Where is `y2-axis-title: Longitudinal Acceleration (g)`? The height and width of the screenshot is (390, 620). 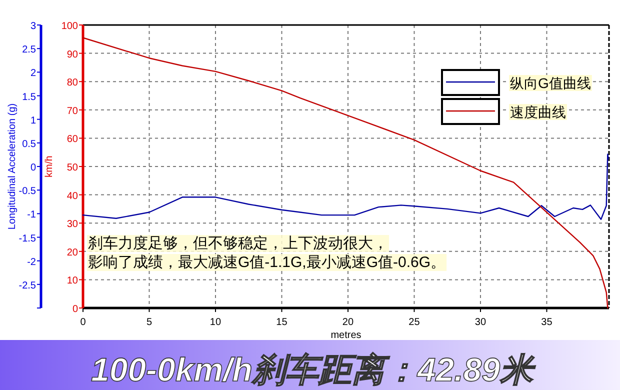 y2-axis-title: Longitudinal Acceleration (g) is located at coordinates (12, 166).